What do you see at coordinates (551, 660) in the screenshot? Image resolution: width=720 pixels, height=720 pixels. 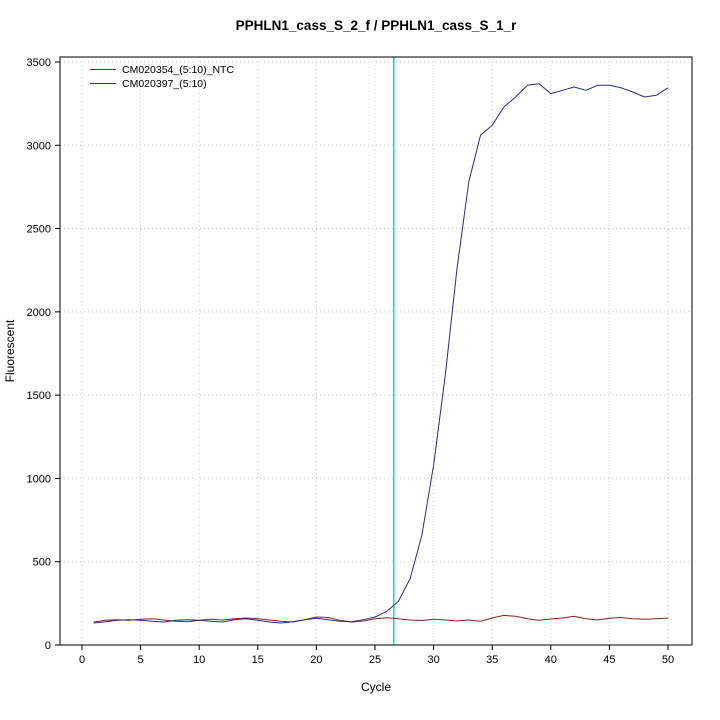 I see `x-tick-label: 40` at bounding box center [551, 660].